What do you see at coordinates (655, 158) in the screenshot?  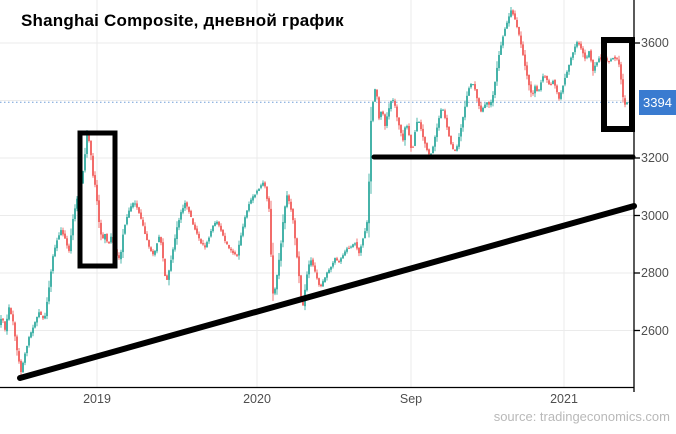 I see `y-axis-label-3200: 3200` at bounding box center [655, 158].